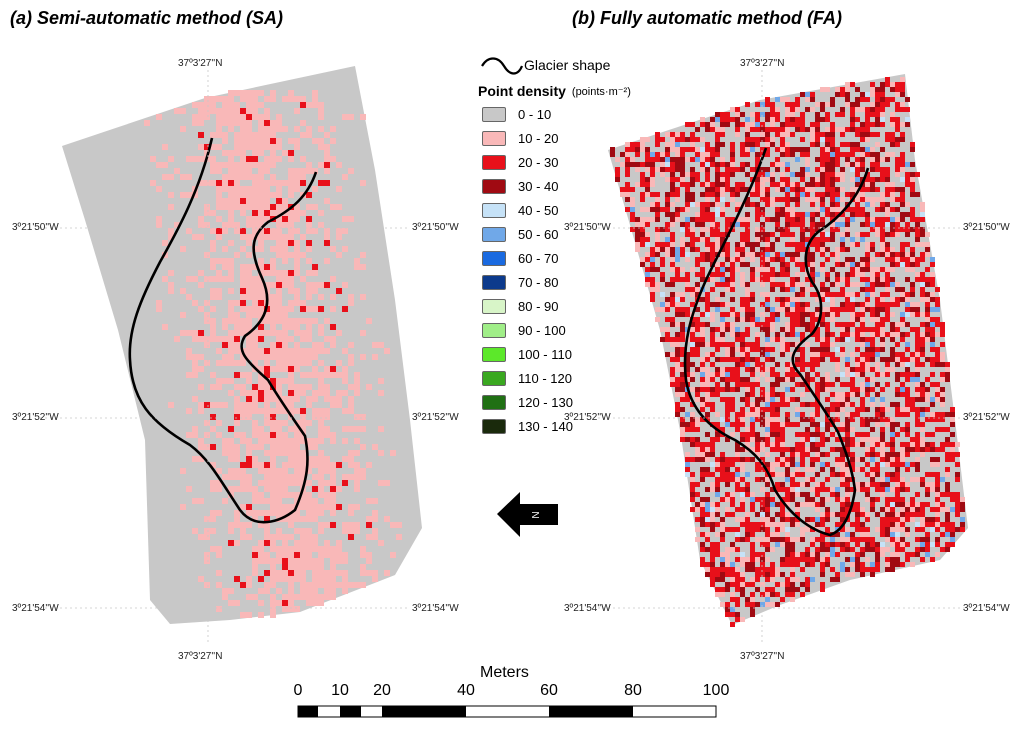  I want to click on glacier-legend-line-icon, so click(502, 66).